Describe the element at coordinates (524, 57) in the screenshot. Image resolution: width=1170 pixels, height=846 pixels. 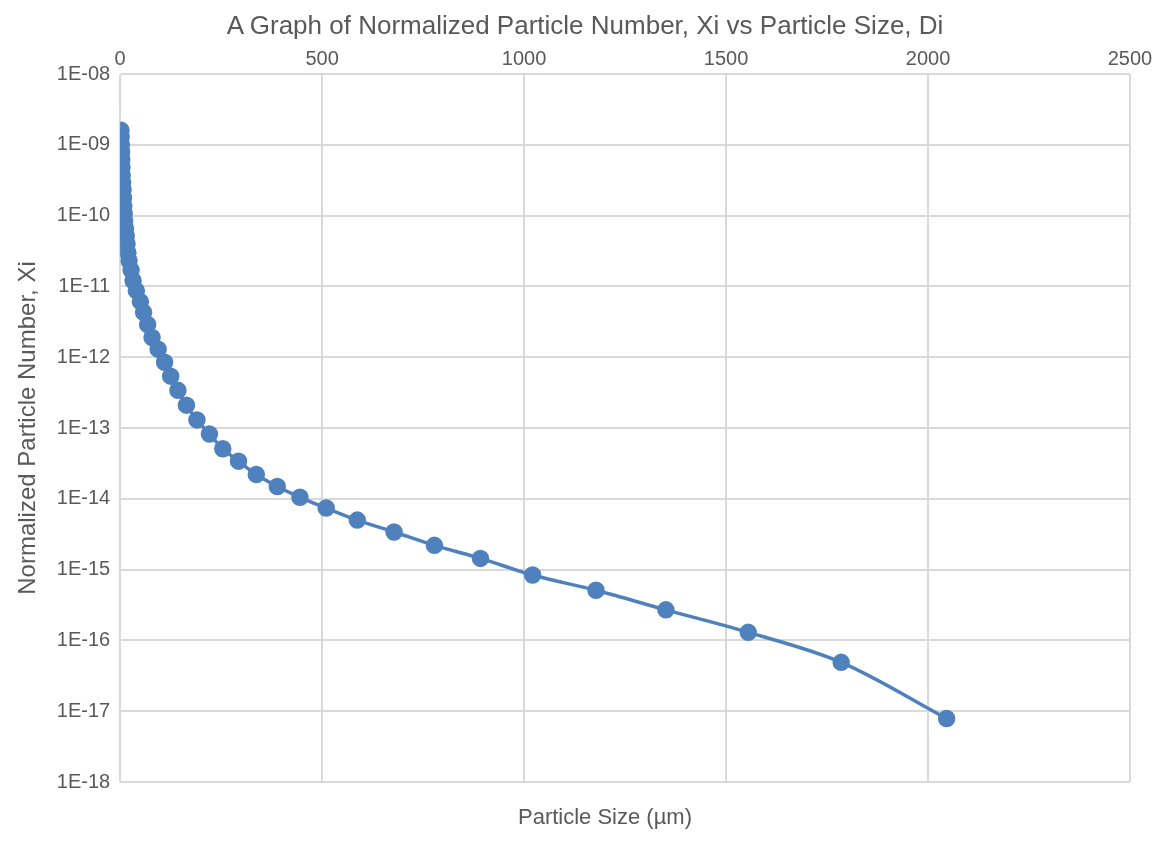
I see `x-tick-label: 1000` at that location.